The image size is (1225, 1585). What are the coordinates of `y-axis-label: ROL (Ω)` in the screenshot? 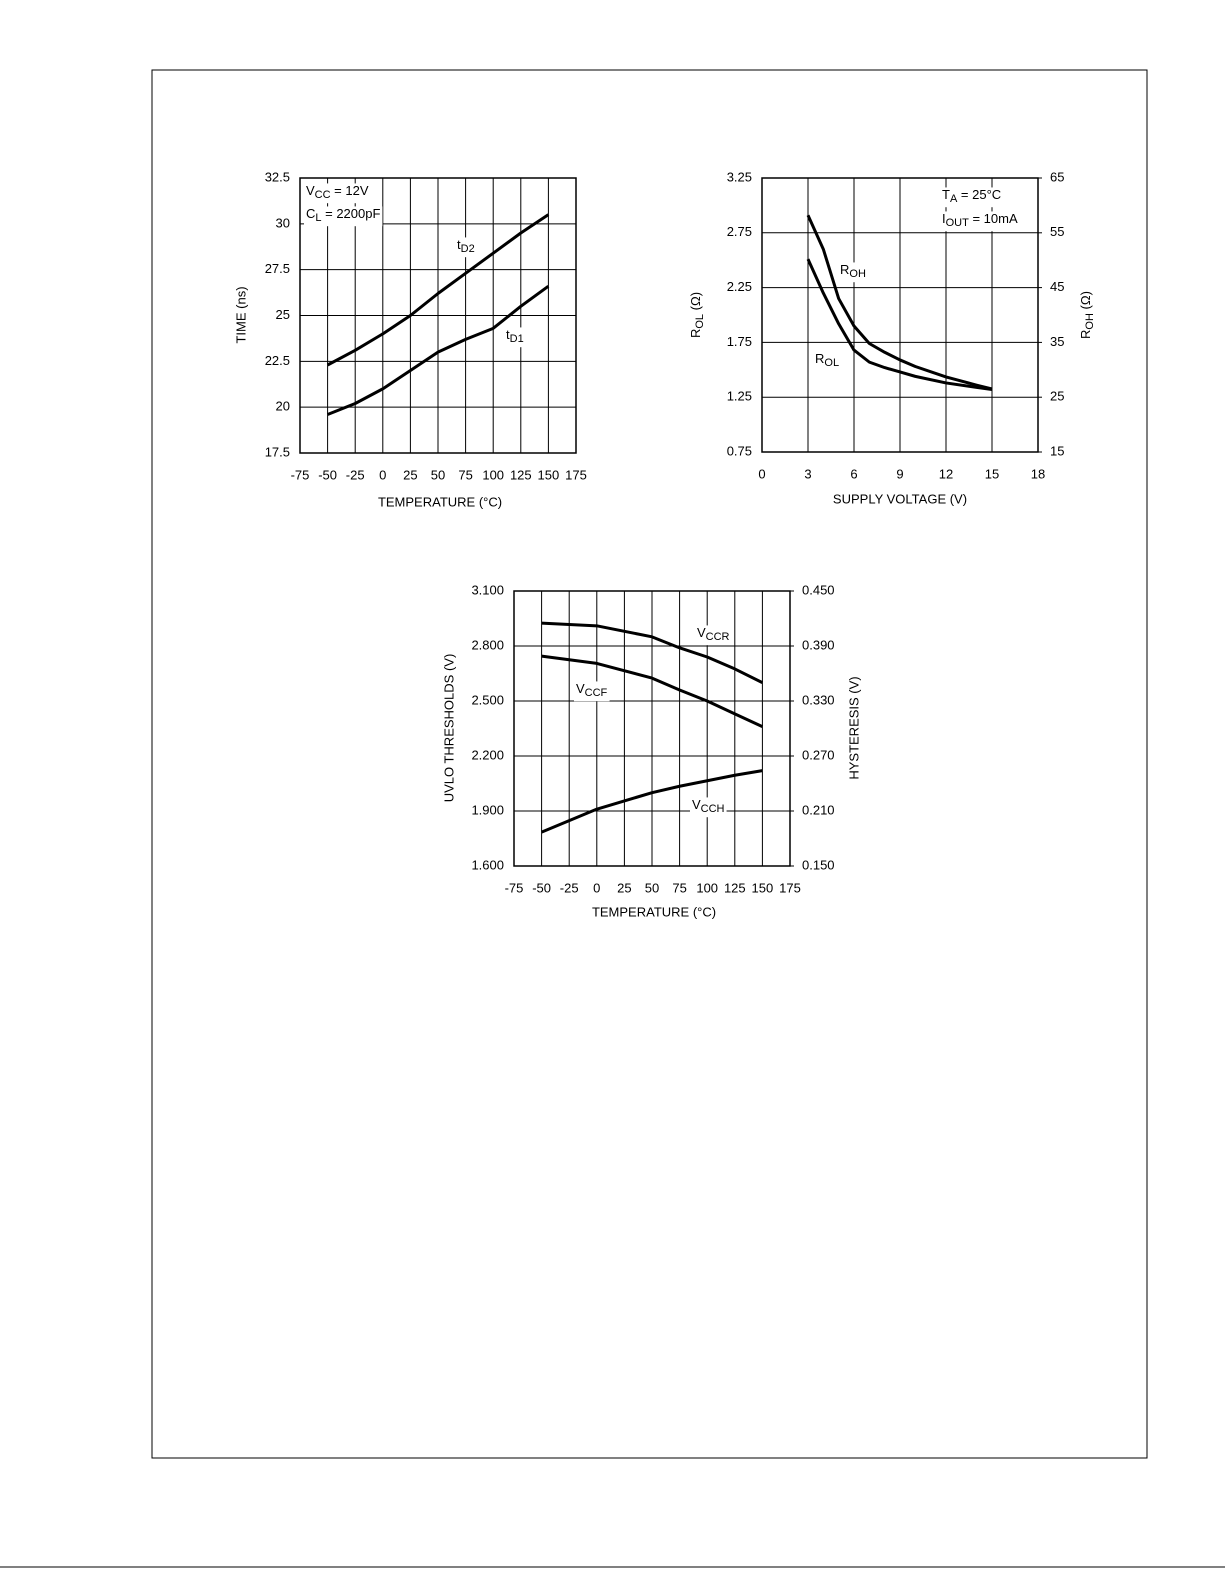 It's located at (697, 315).